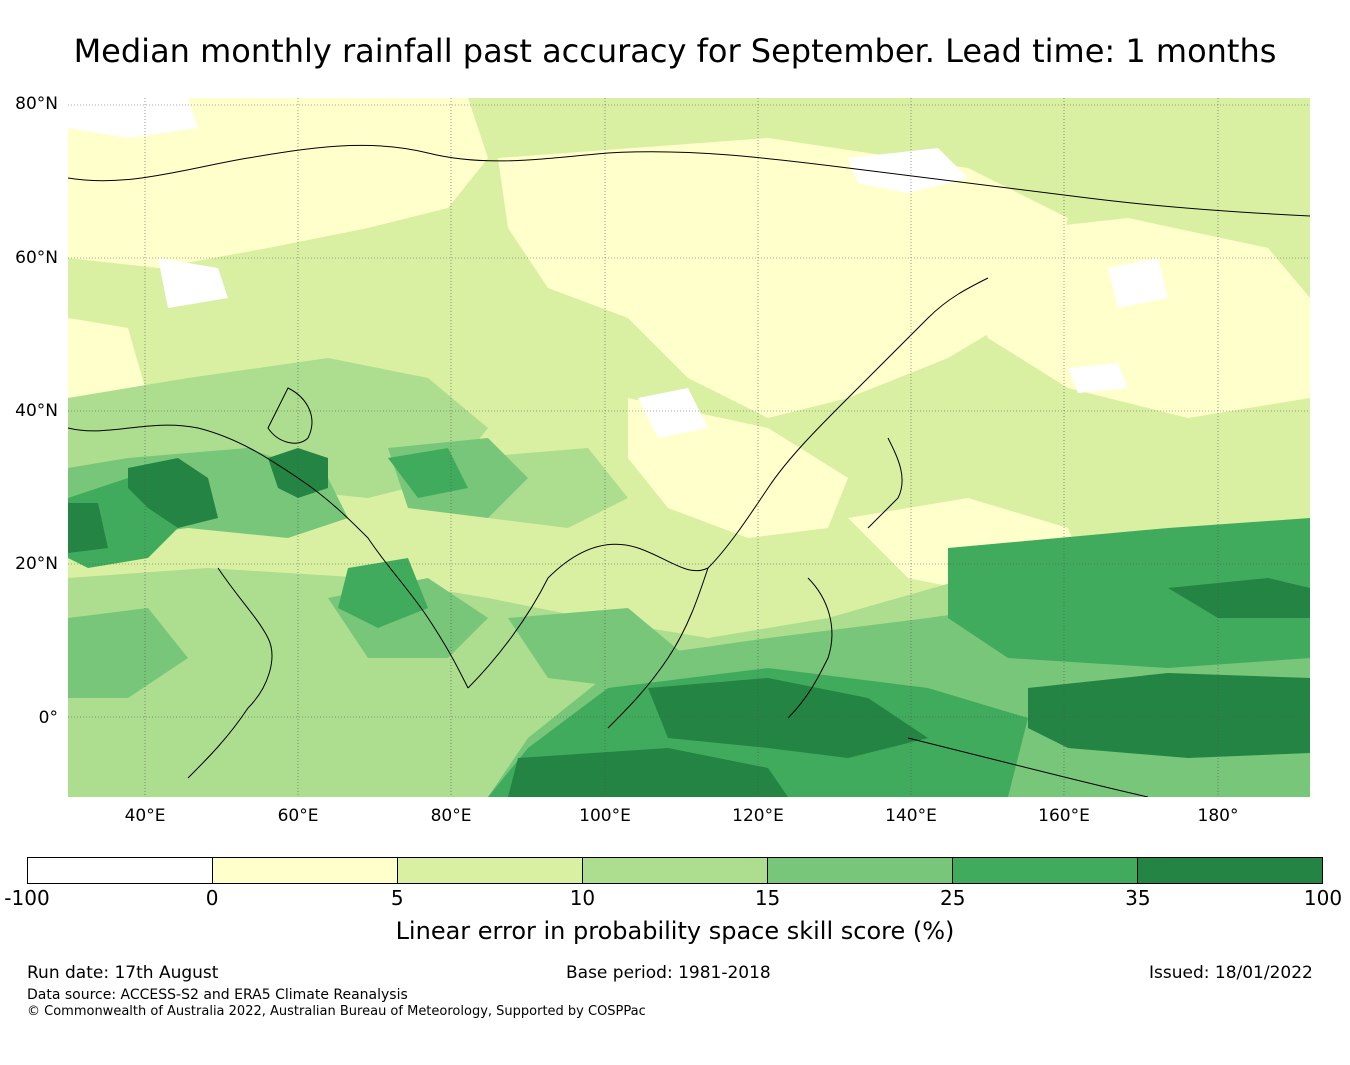  What do you see at coordinates (298, 816) in the screenshot?
I see `lon-label-60e: 60°E` at bounding box center [298, 816].